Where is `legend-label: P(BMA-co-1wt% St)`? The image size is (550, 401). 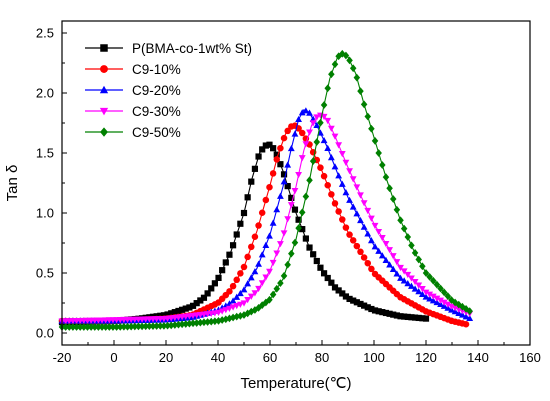 legend-label: P(BMA-co-1wt% St) is located at coordinates (192, 48).